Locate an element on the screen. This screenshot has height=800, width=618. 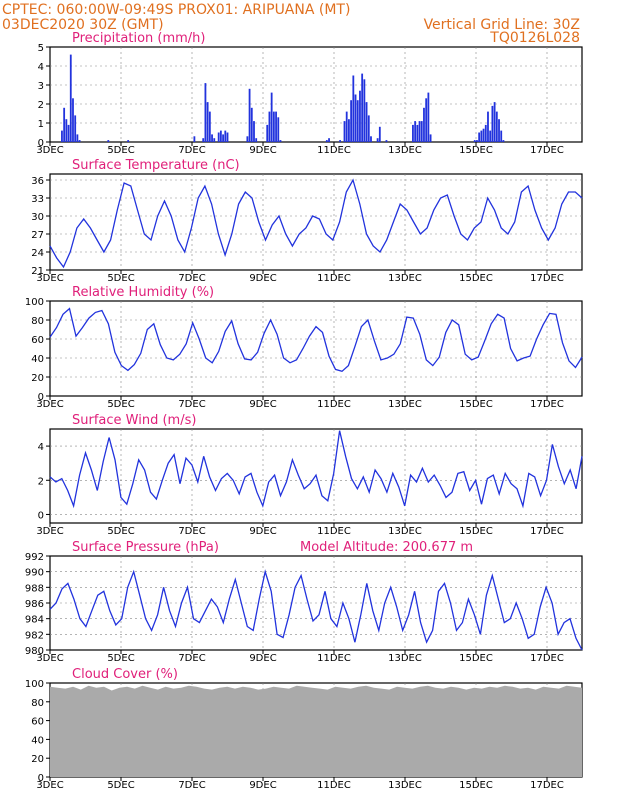
y-tick-label: 988 is located at coordinates (34, 588).